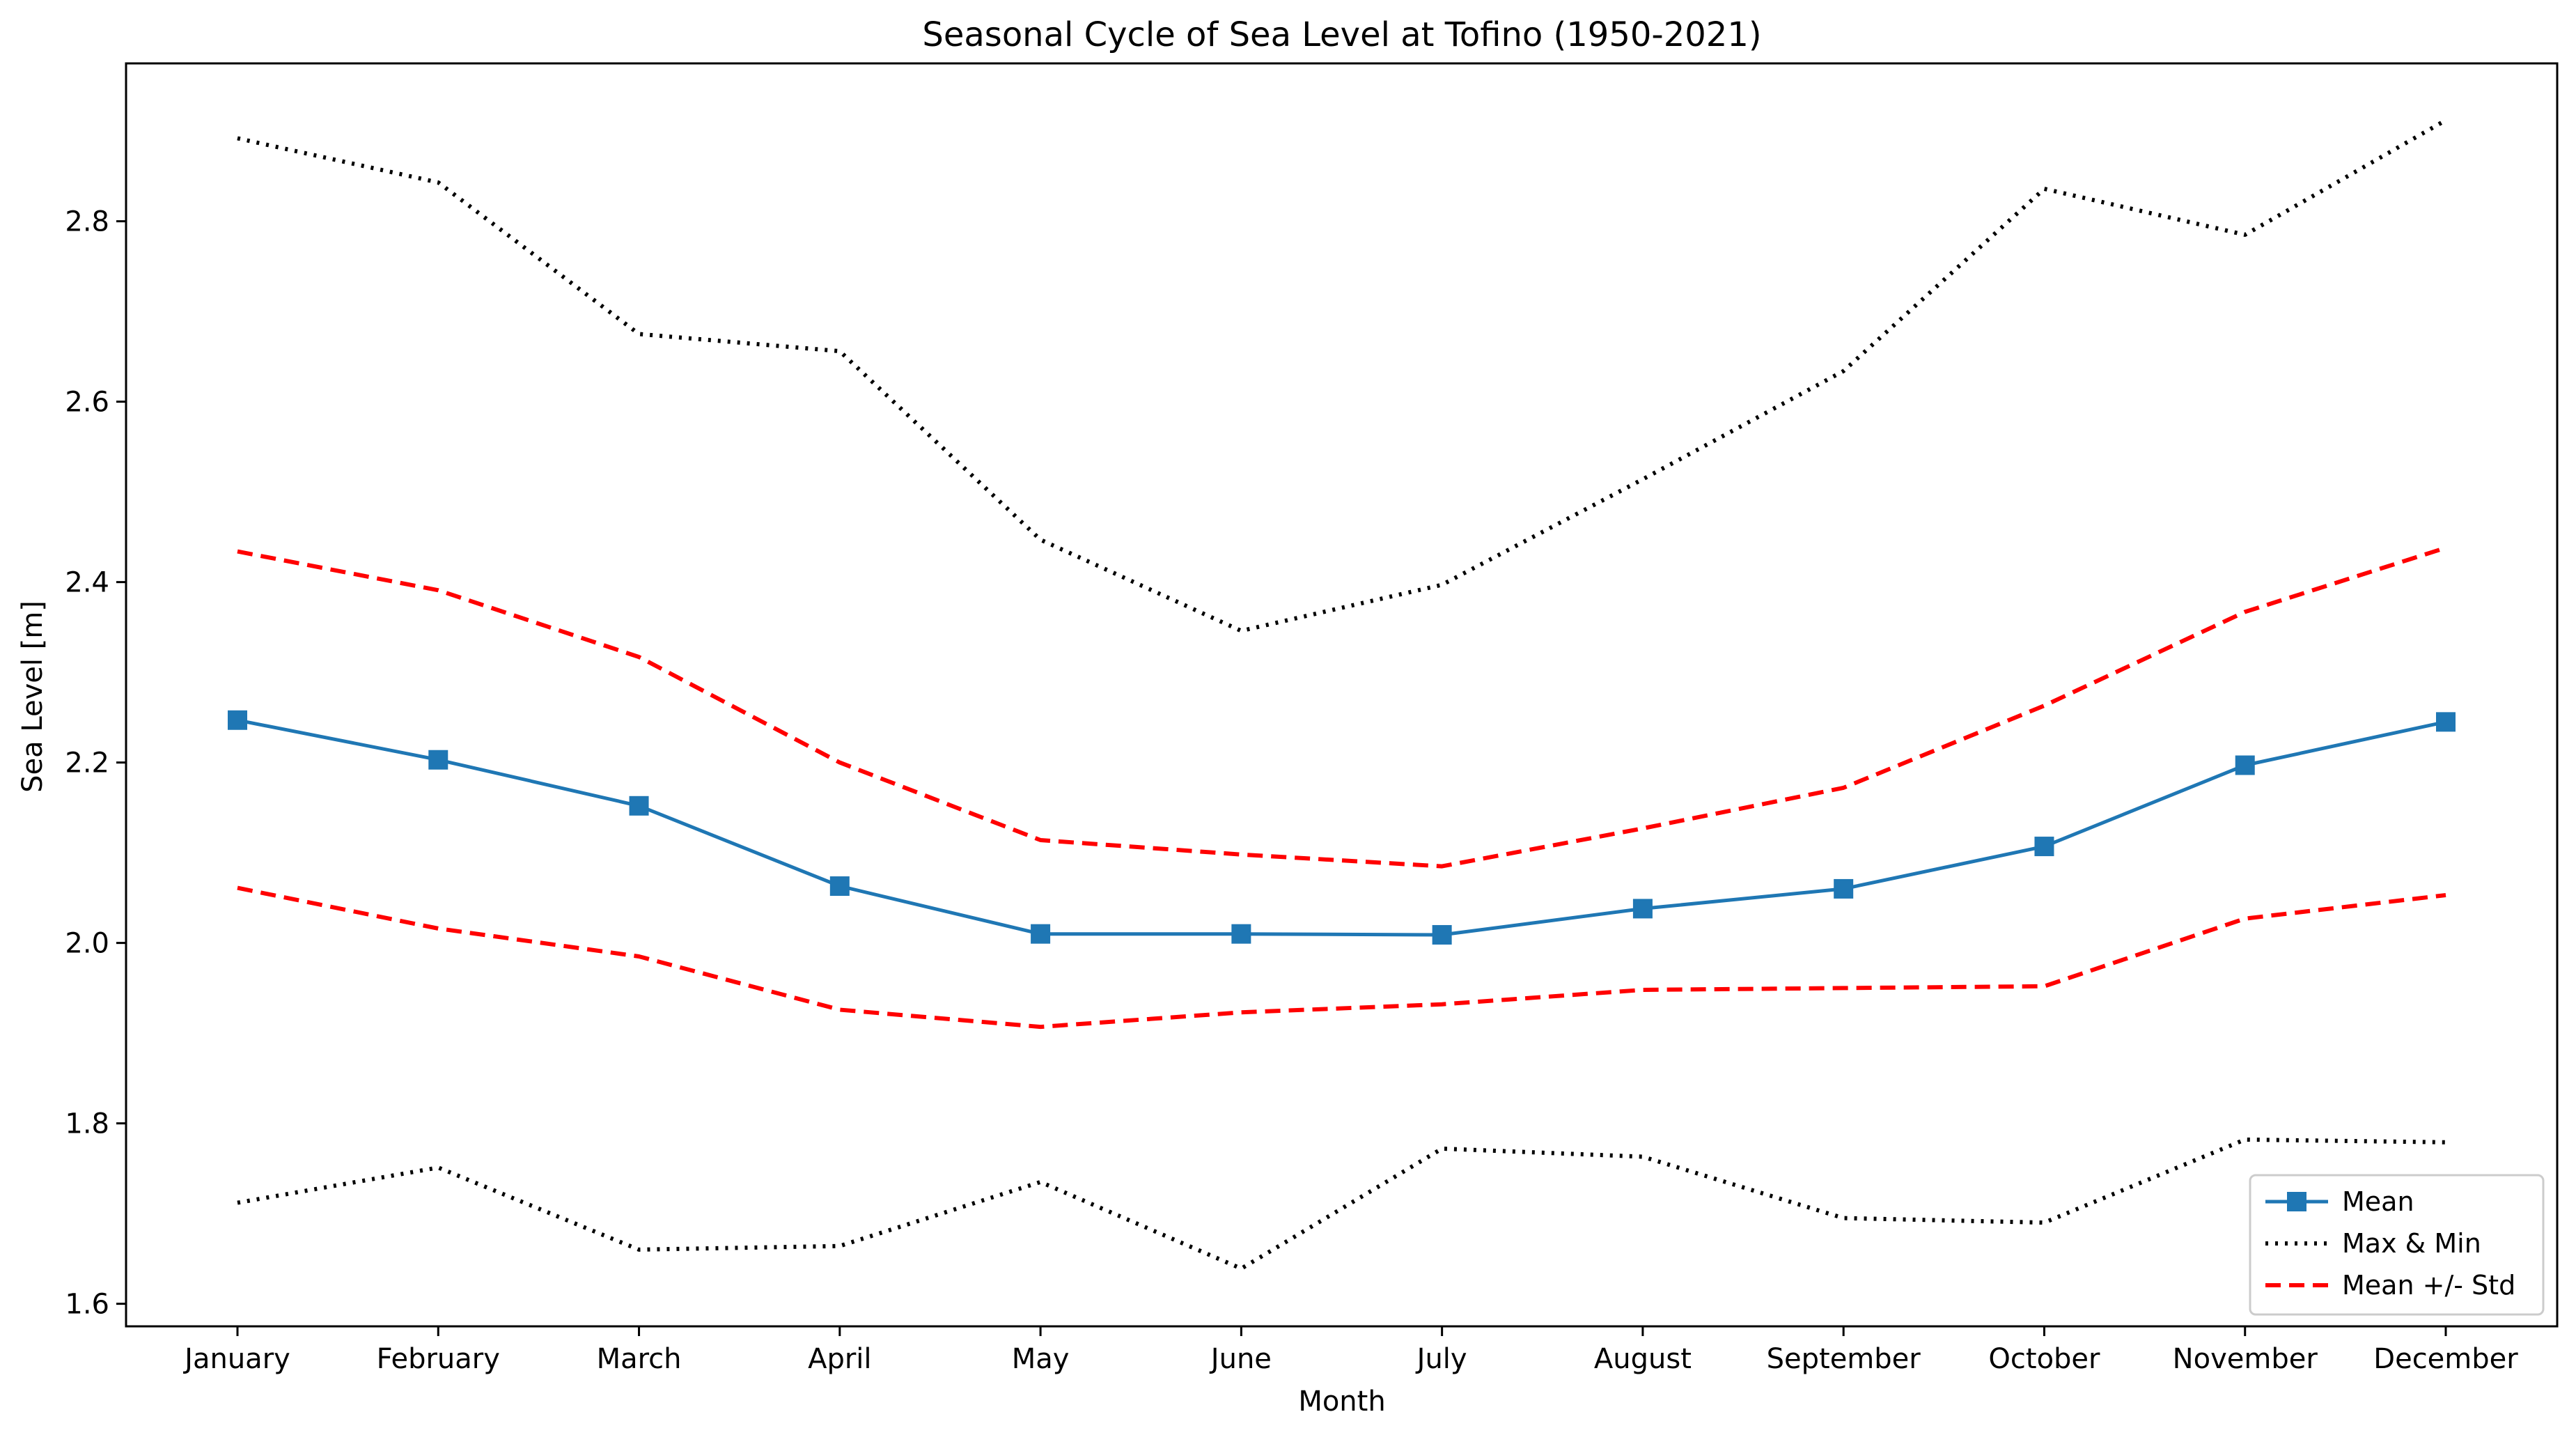 The width and height of the screenshot is (2576, 1435). Describe the element at coordinates (2246, 1359) in the screenshot. I see `x-tick-label: November` at that location.